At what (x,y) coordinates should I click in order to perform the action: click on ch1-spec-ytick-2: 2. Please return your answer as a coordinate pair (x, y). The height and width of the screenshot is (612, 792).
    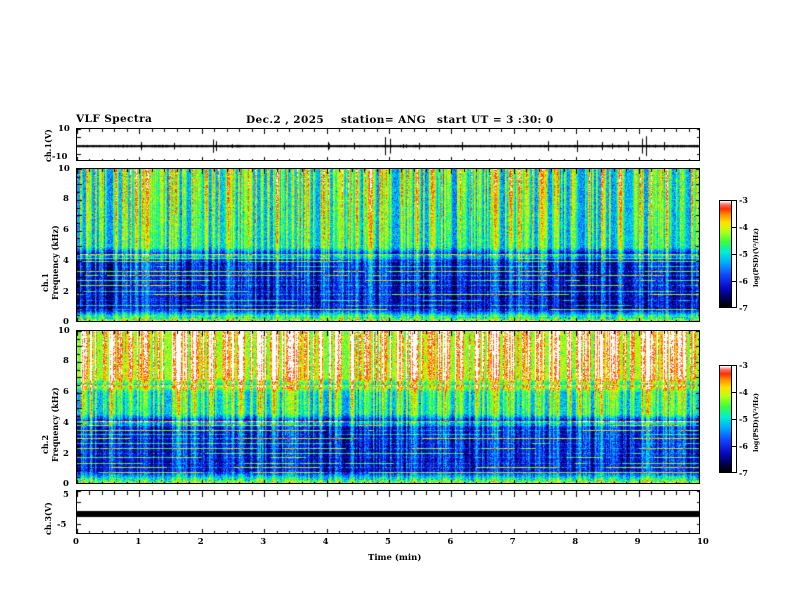
    Looking at the image, I should click on (66, 292).